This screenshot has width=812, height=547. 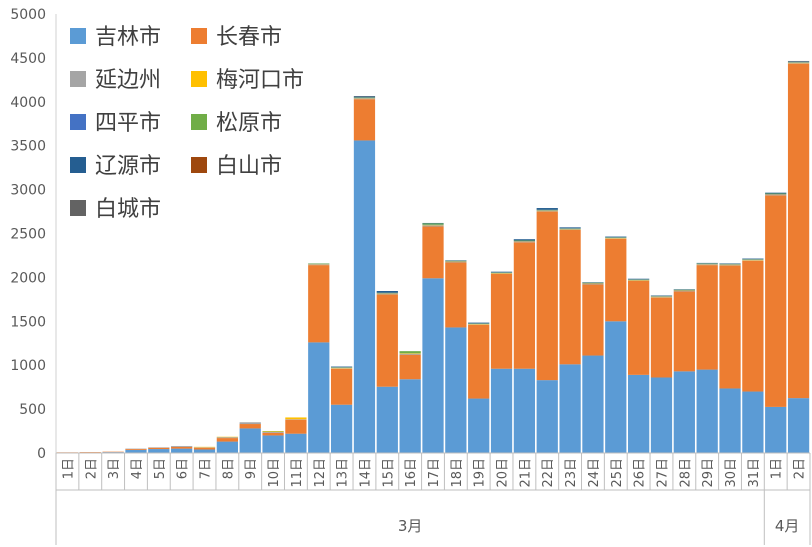 What do you see at coordinates (274, 473) in the screenshot?
I see `x-tick-label: 10日` at bounding box center [274, 473].